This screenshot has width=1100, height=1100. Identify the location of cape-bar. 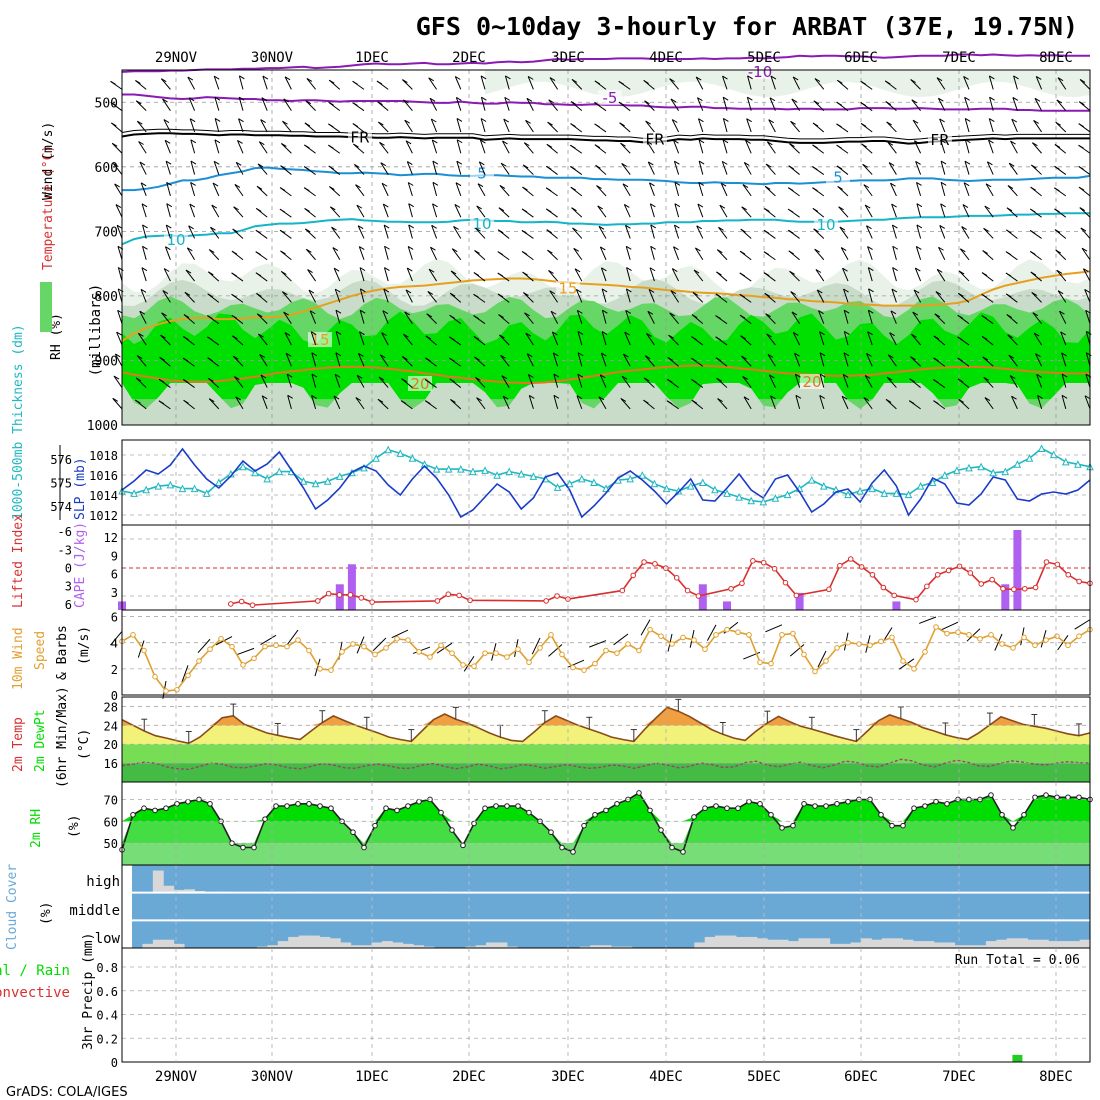
(799, 601).